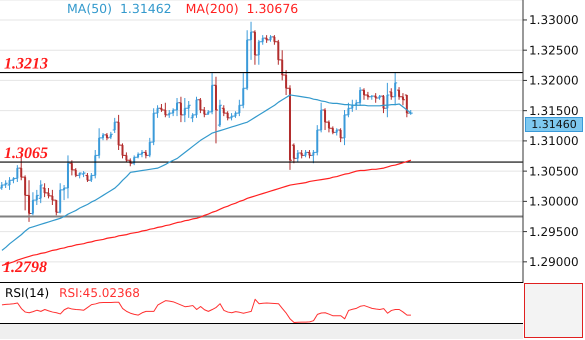  Describe the element at coordinates (554, 141) in the screenshot. I see `y-tick-label: 1.31000` at that location.